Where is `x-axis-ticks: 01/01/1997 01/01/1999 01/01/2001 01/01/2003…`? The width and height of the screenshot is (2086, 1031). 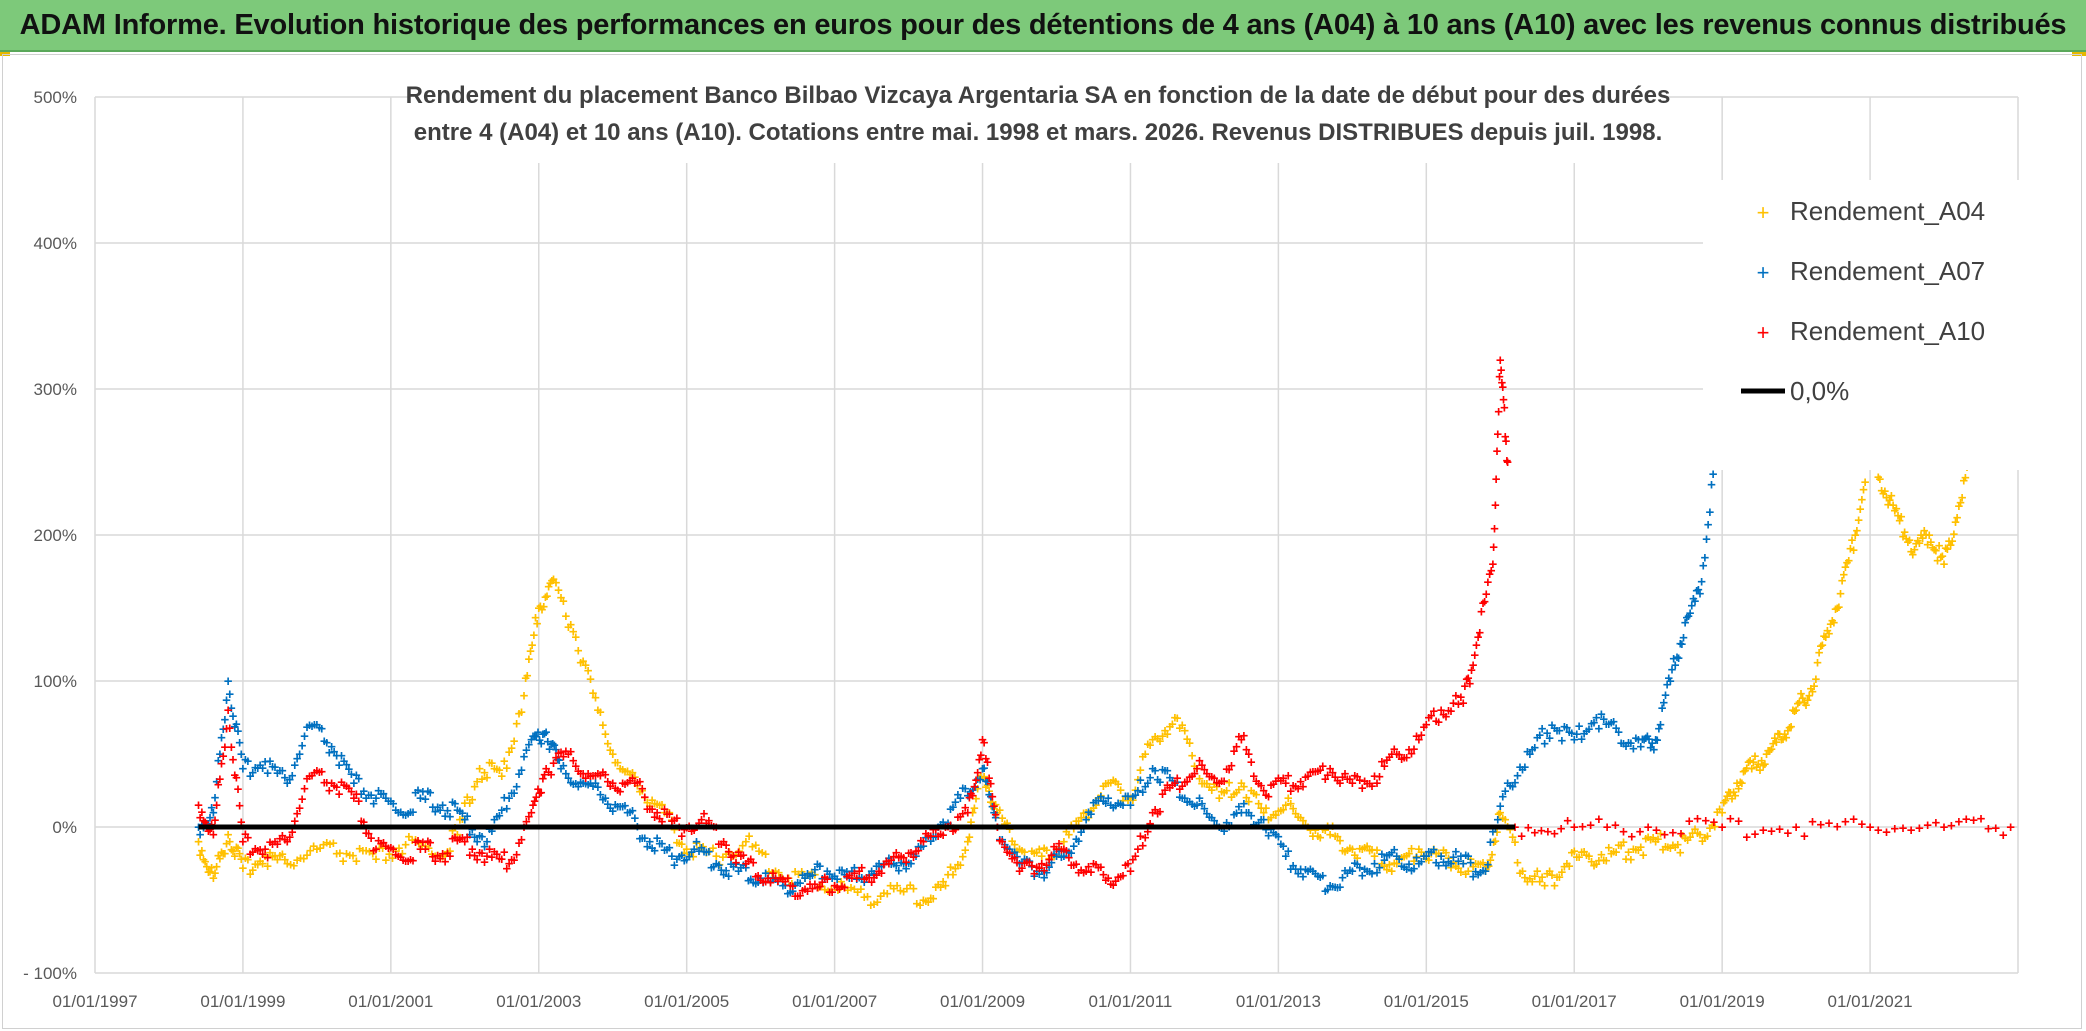 x-axis-ticks: 01/01/1997 01/01/1999 01/01/2001 01/01/2003… is located at coordinates (982, 1001).